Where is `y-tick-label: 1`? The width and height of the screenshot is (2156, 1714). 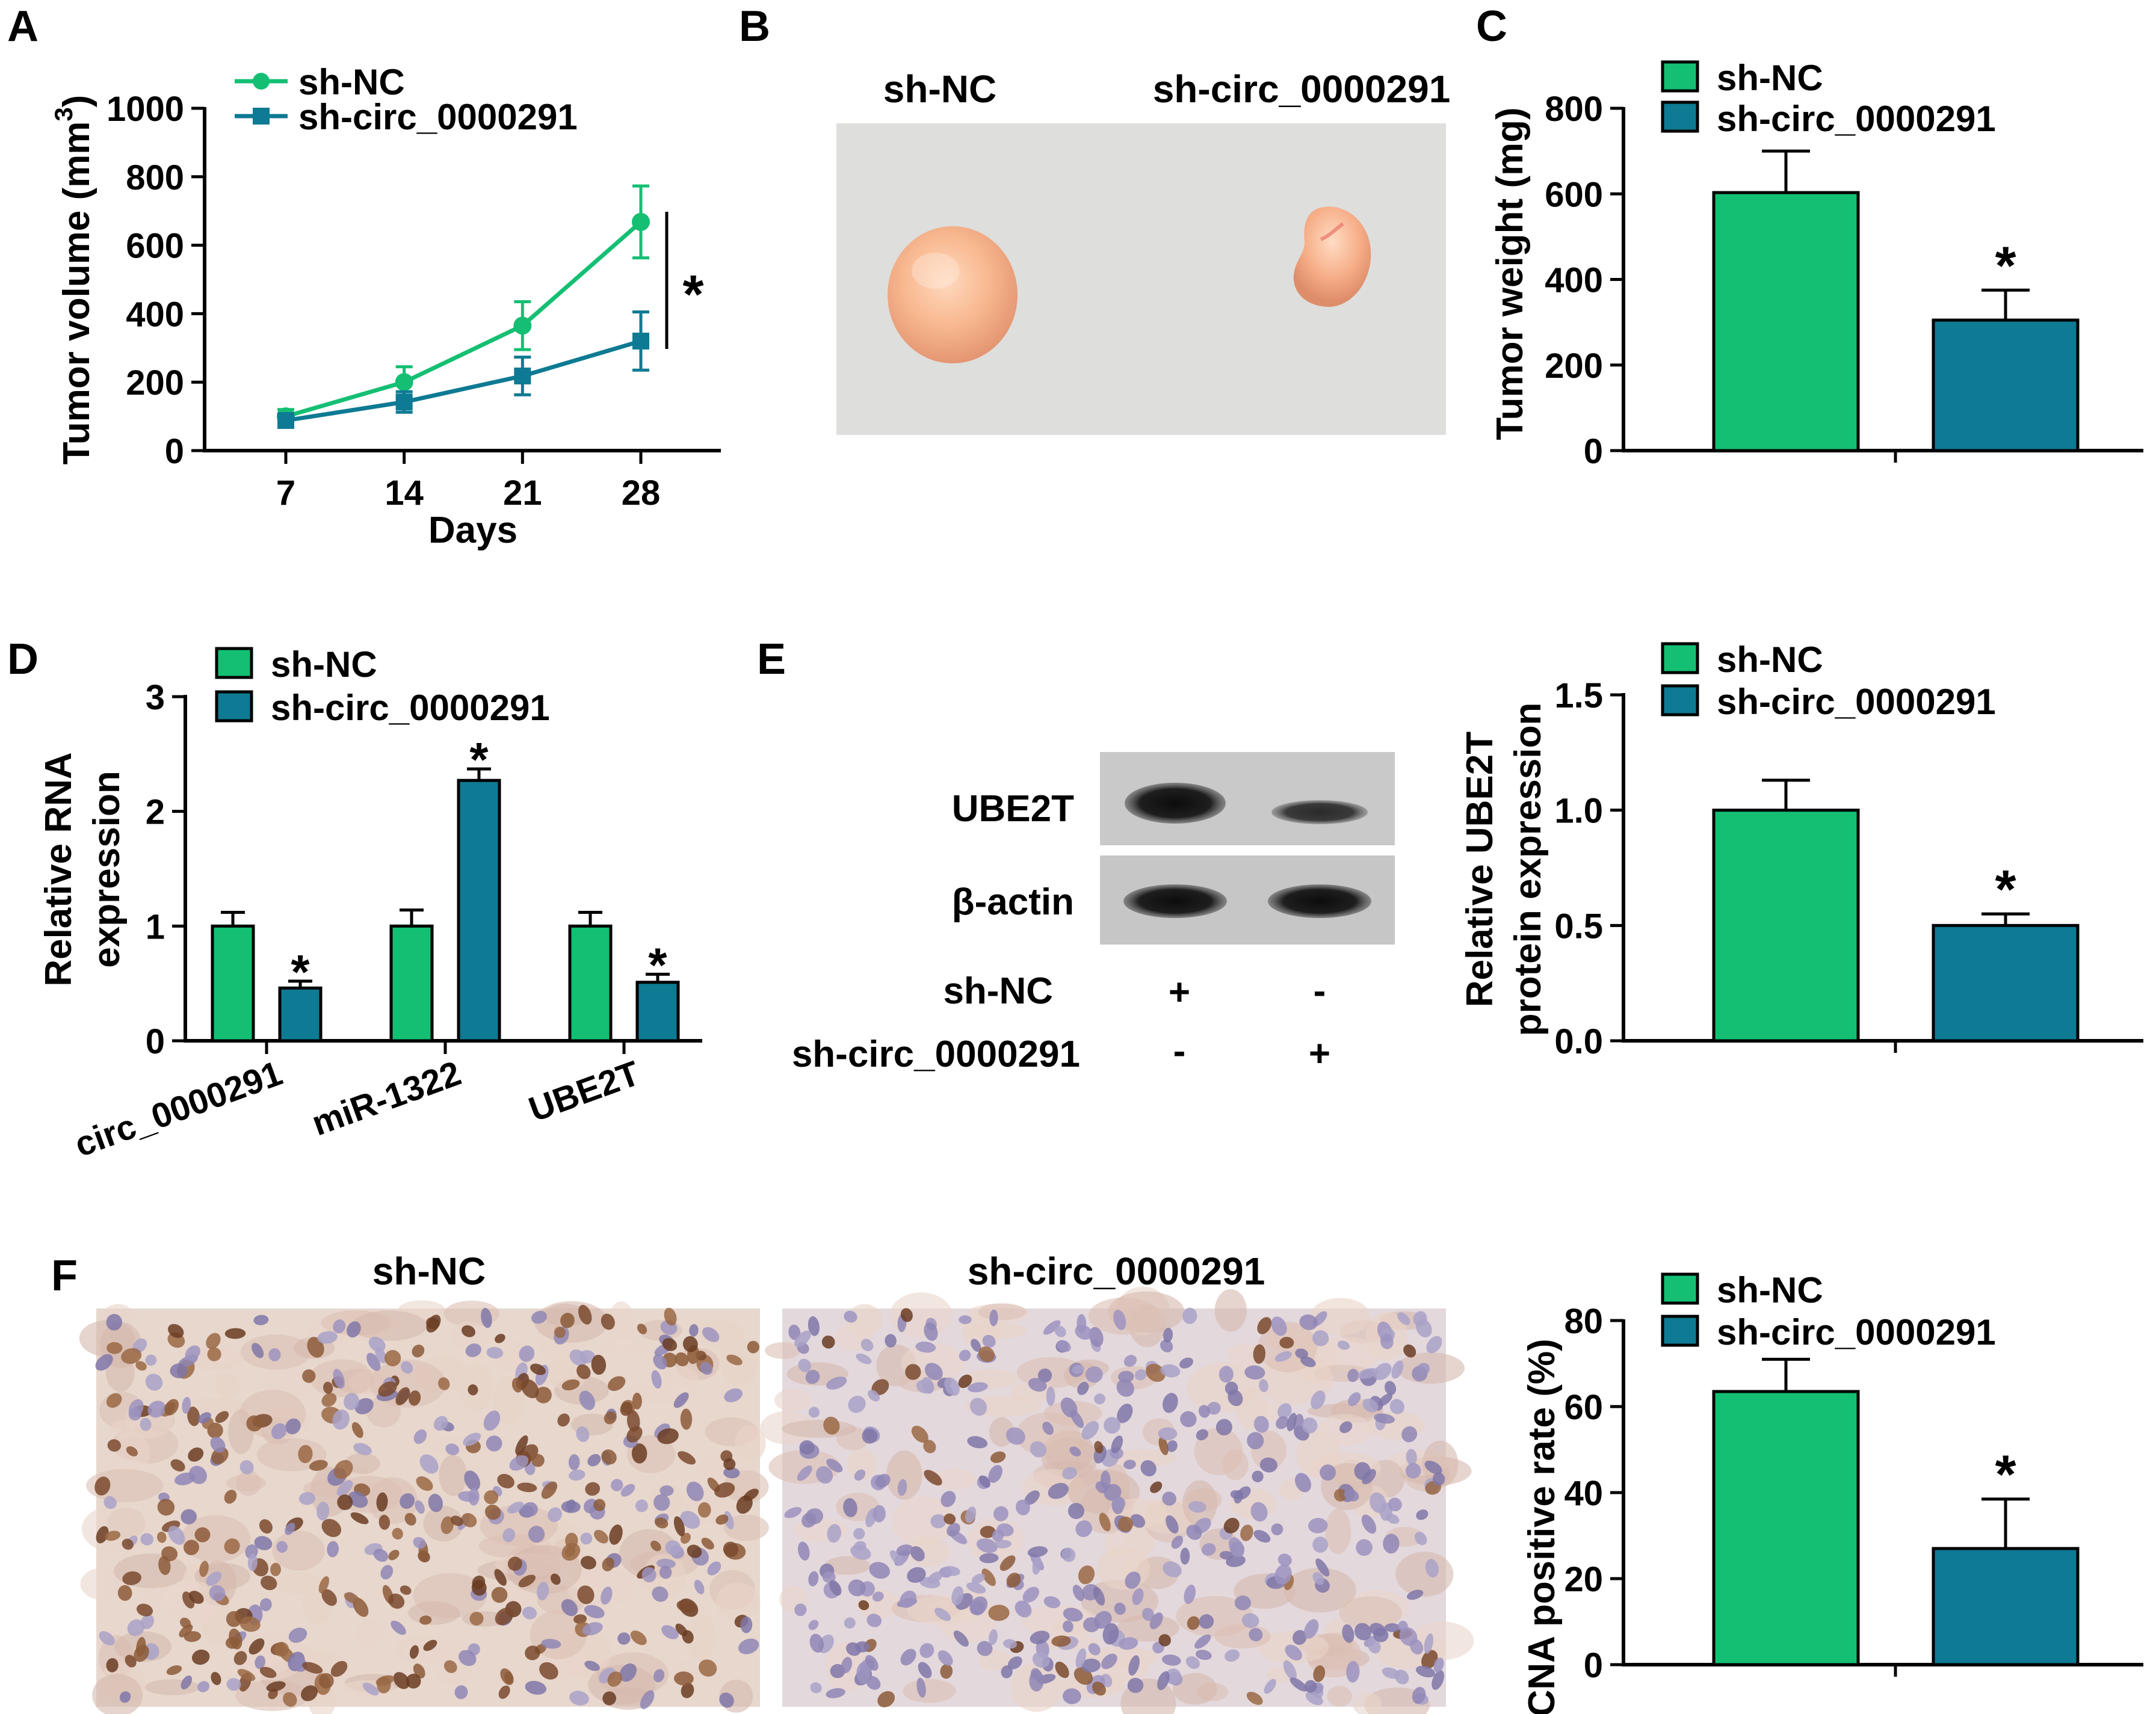 y-tick-label: 1 is located at coordinates (155, 926).